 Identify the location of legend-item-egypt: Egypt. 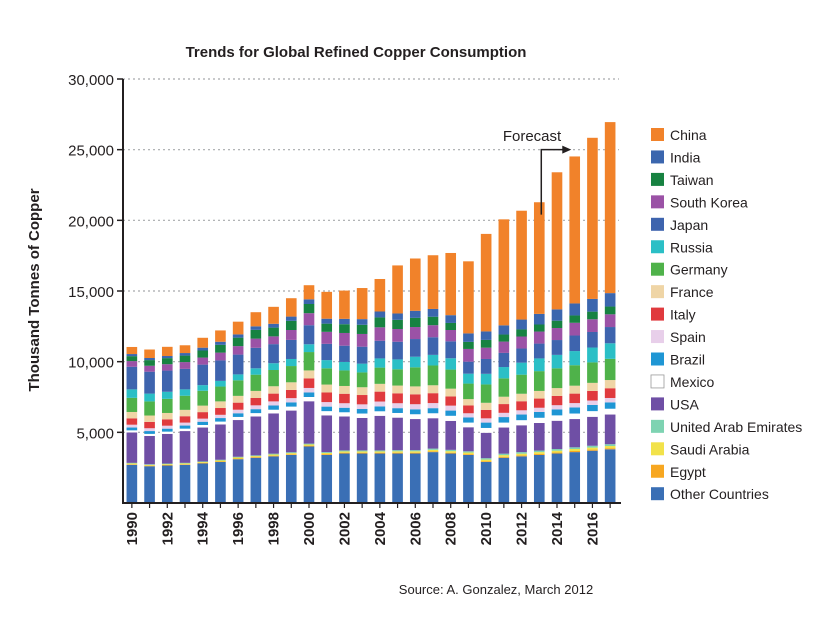
(678, 472).